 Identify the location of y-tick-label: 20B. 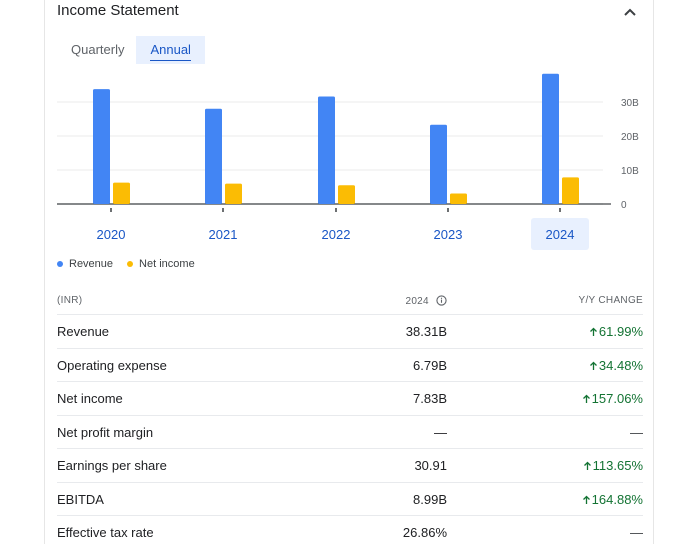
(630, 137).